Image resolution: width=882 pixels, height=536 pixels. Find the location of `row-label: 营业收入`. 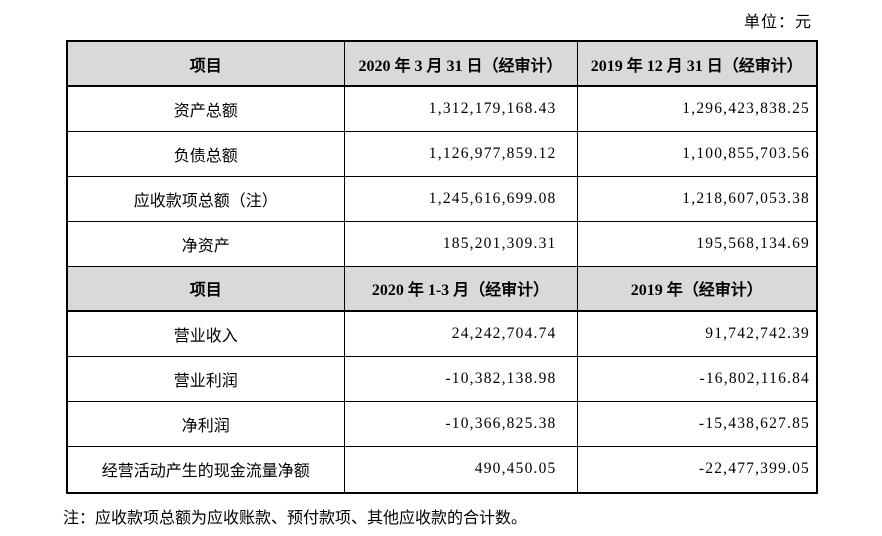

row-label: 营业收入 is located at coordinates (205, 333).